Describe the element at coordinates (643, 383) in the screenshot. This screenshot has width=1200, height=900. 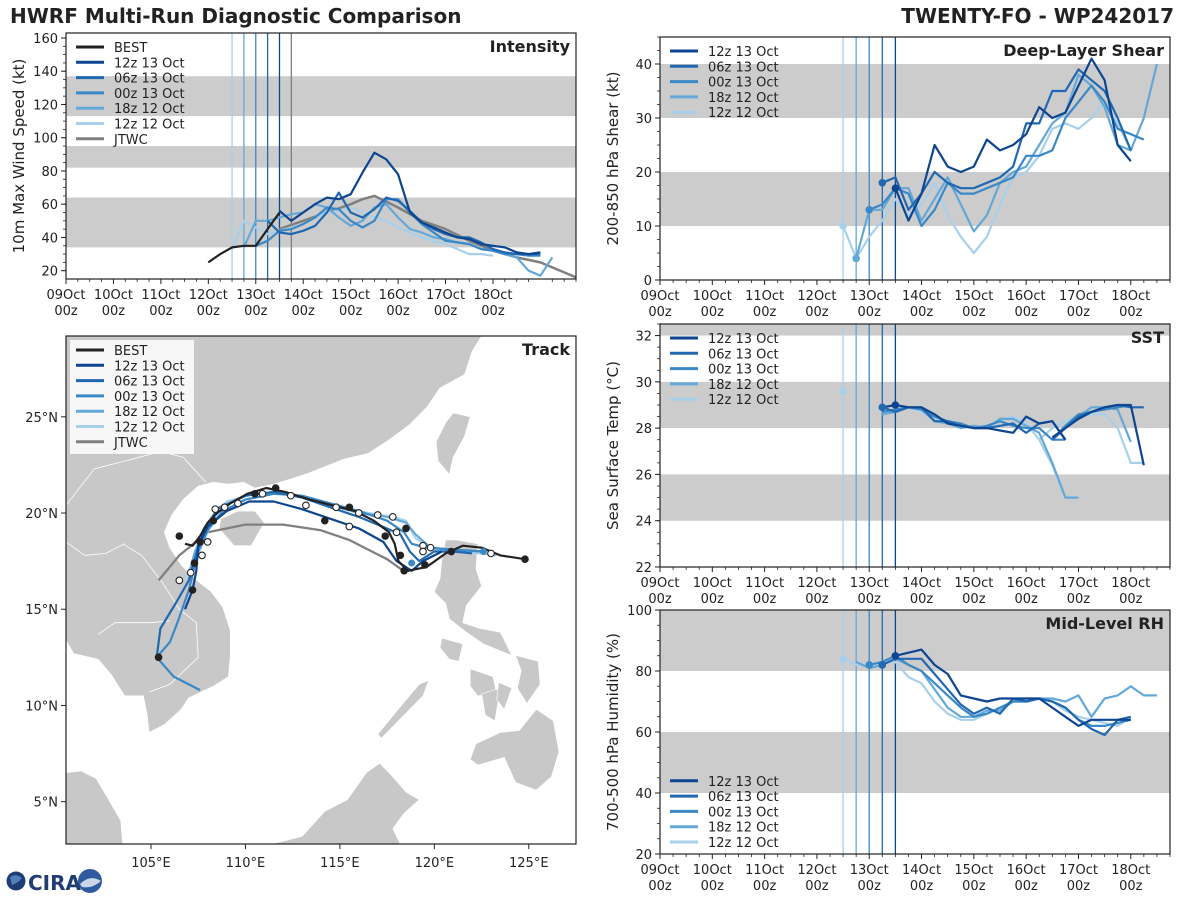
I see `y-tick-label: 30` at that location.